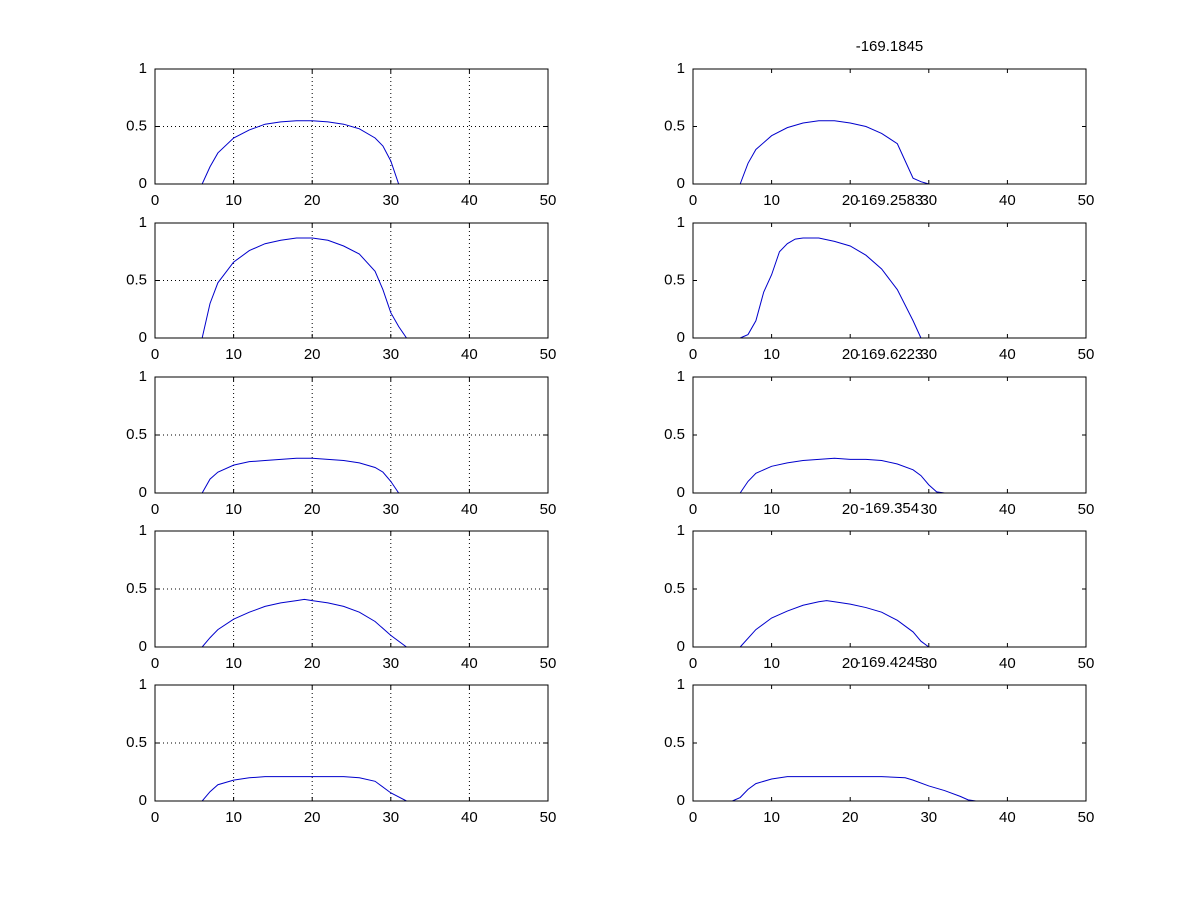  I want to click on subplot: 0 10 20 30 40 50 0 0.5 1 -169.2583, so click(879, 277).